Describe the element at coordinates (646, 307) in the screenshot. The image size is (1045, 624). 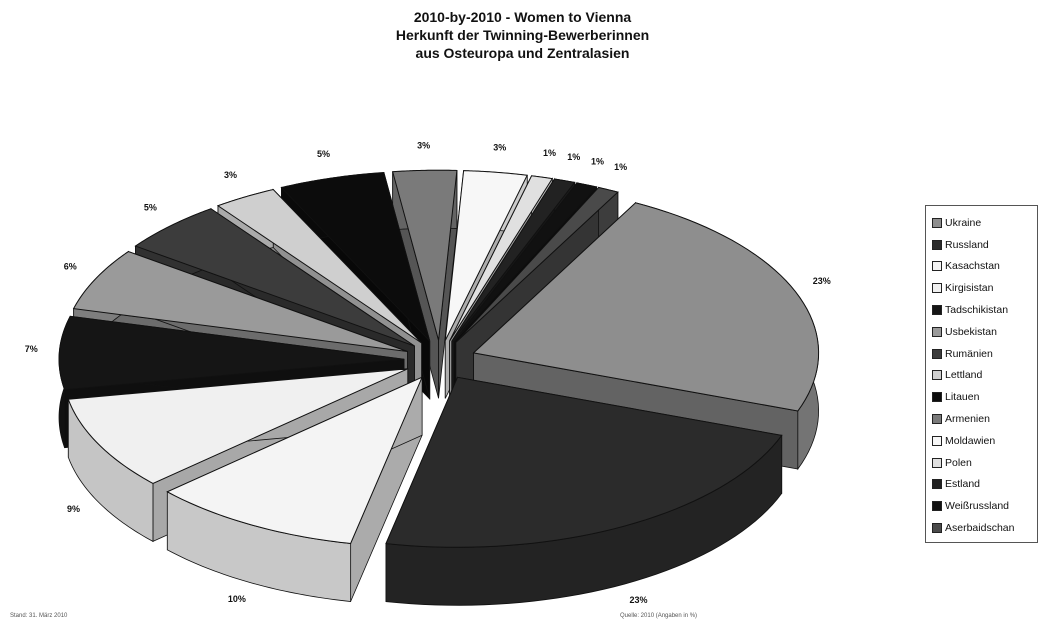
I see `pie-slice-ukraine` at that location.